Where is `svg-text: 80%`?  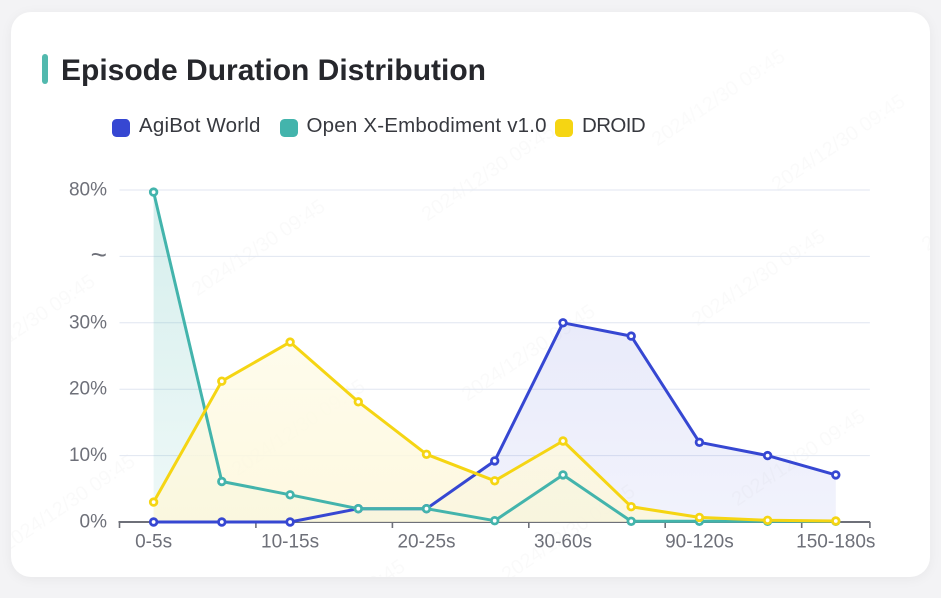
svg-text: 80% is located at coordinates (88, 190).